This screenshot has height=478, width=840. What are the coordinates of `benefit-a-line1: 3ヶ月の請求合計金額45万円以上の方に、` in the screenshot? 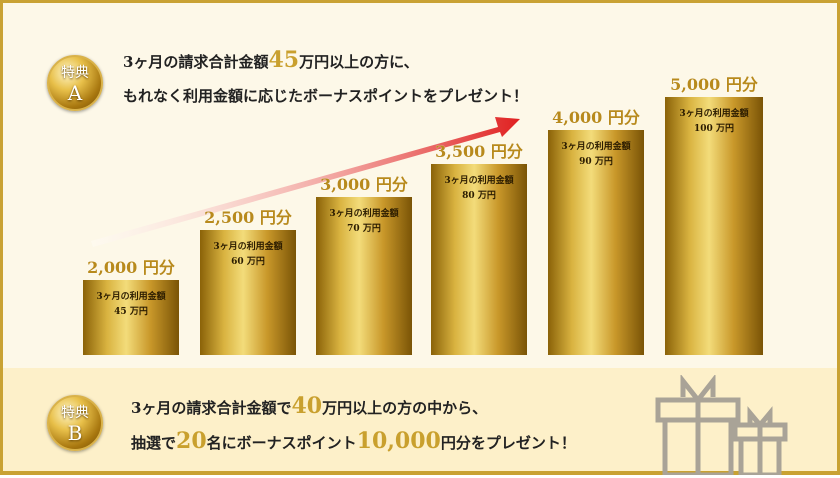 It's located at (271, 60).